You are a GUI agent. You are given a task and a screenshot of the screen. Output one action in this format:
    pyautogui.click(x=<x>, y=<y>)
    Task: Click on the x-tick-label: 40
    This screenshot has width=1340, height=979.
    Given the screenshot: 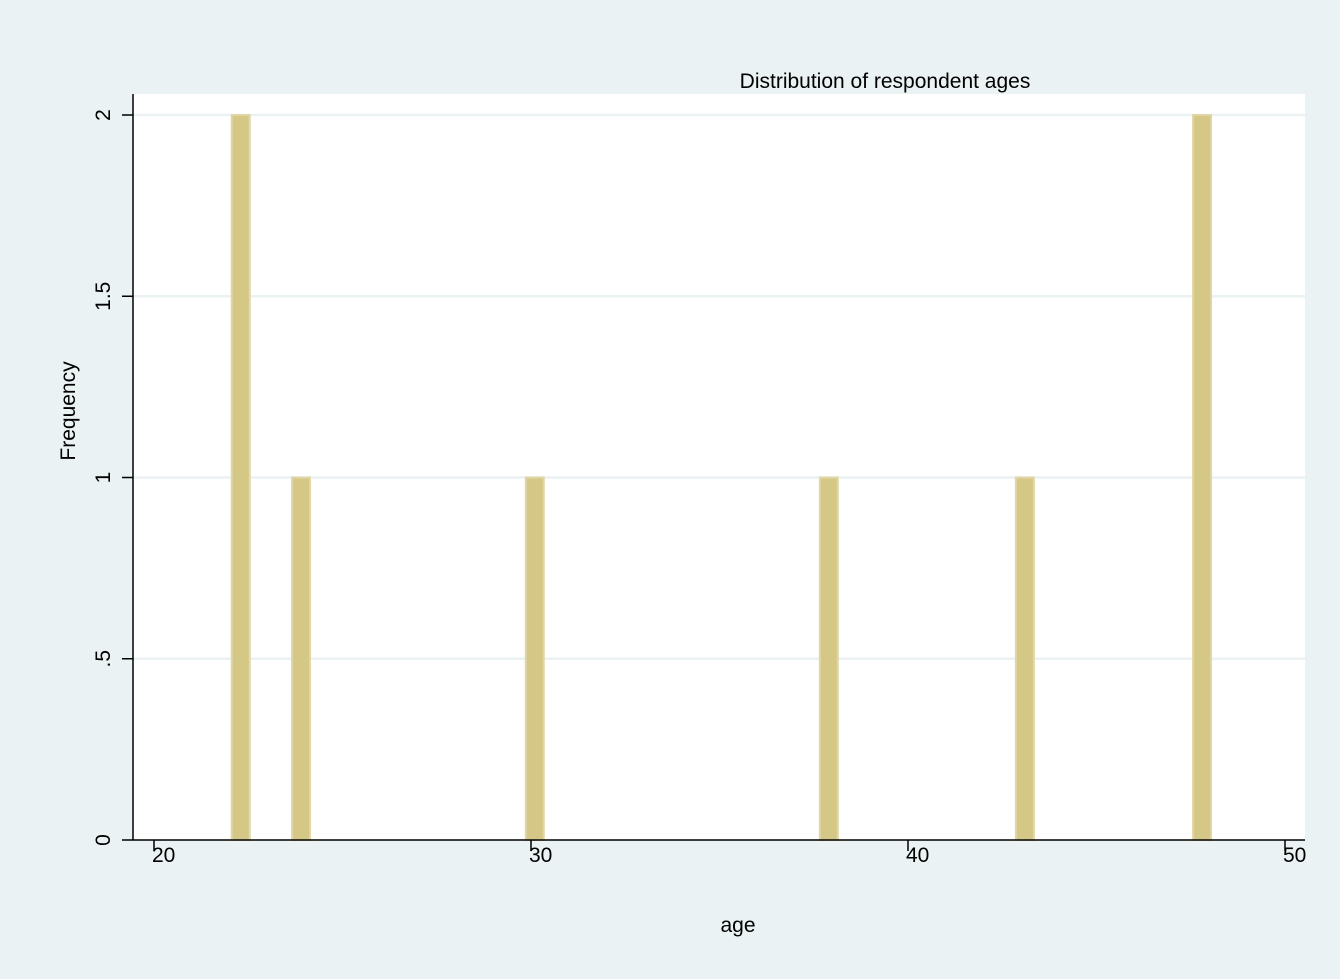 What is the action you would take?
    pyautogui.click(x=917, y=855)
    